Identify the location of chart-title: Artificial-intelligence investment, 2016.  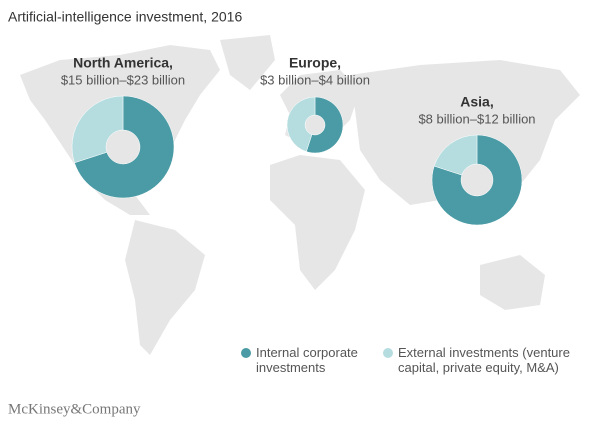
(125, 17).